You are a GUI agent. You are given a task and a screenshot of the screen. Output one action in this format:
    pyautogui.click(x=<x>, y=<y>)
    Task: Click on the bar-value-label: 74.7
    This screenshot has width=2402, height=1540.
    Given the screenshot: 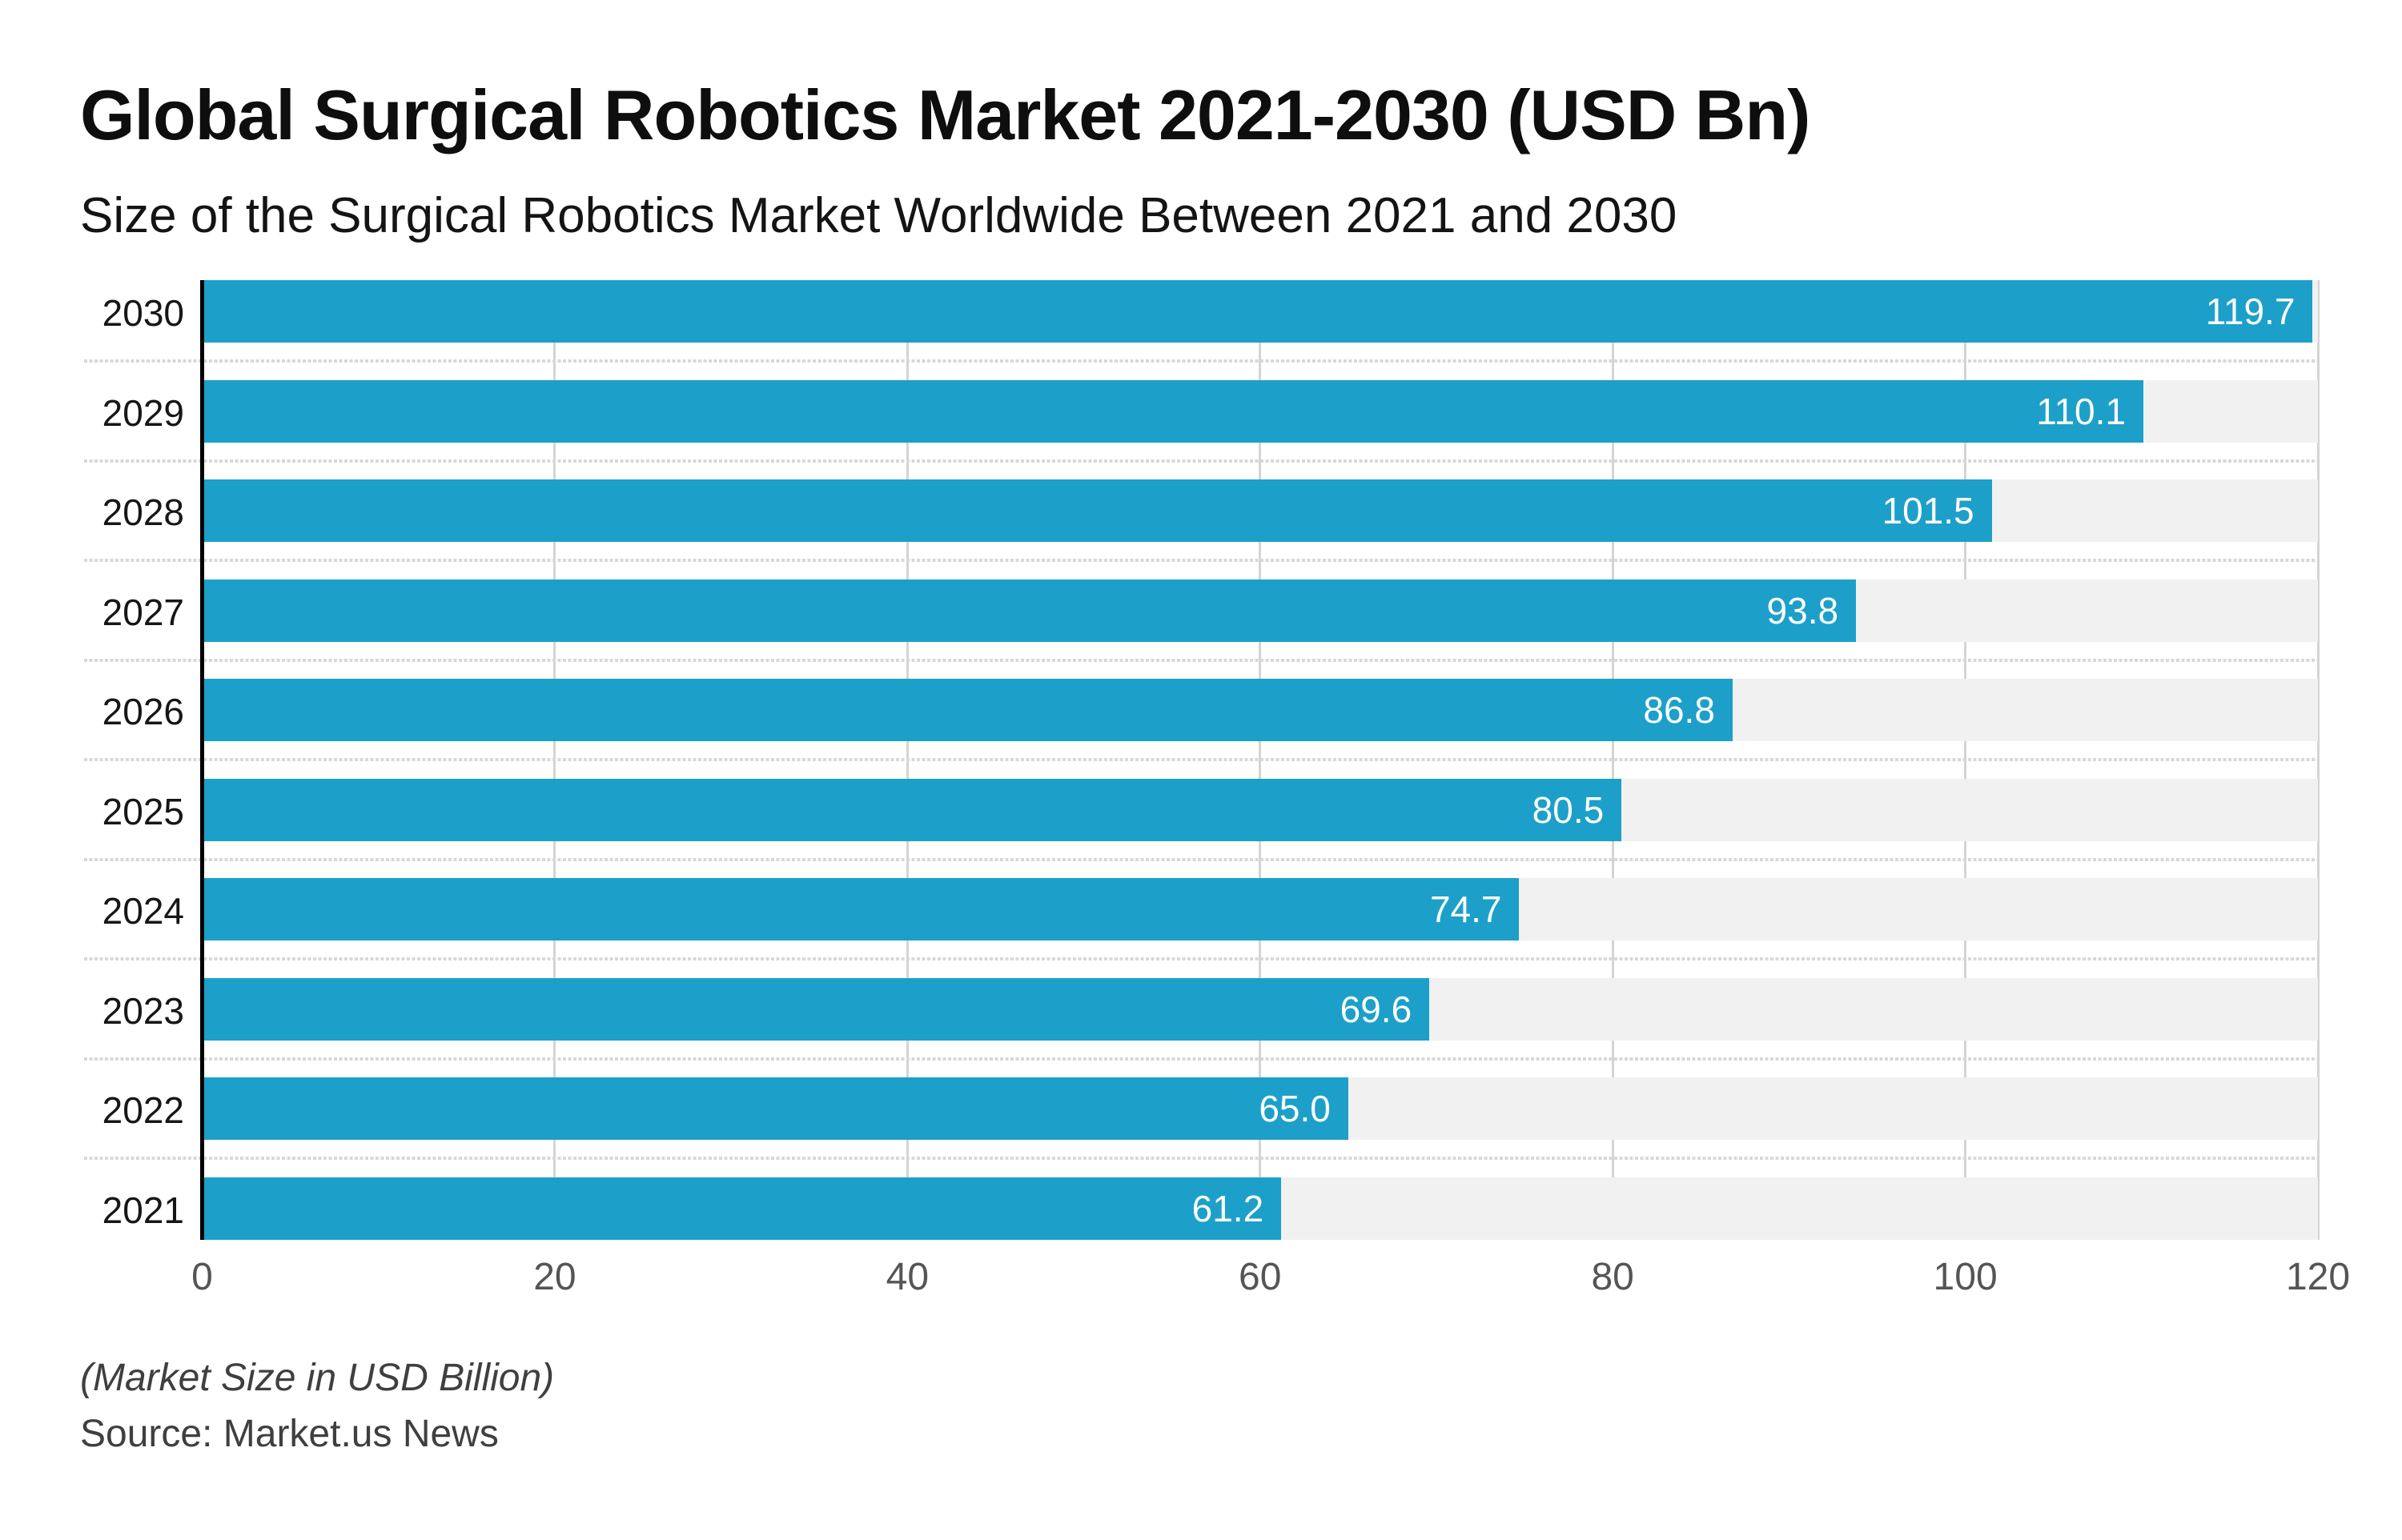 What is the action you would take?
    pyautogui.click(x=1465, y=909)
    